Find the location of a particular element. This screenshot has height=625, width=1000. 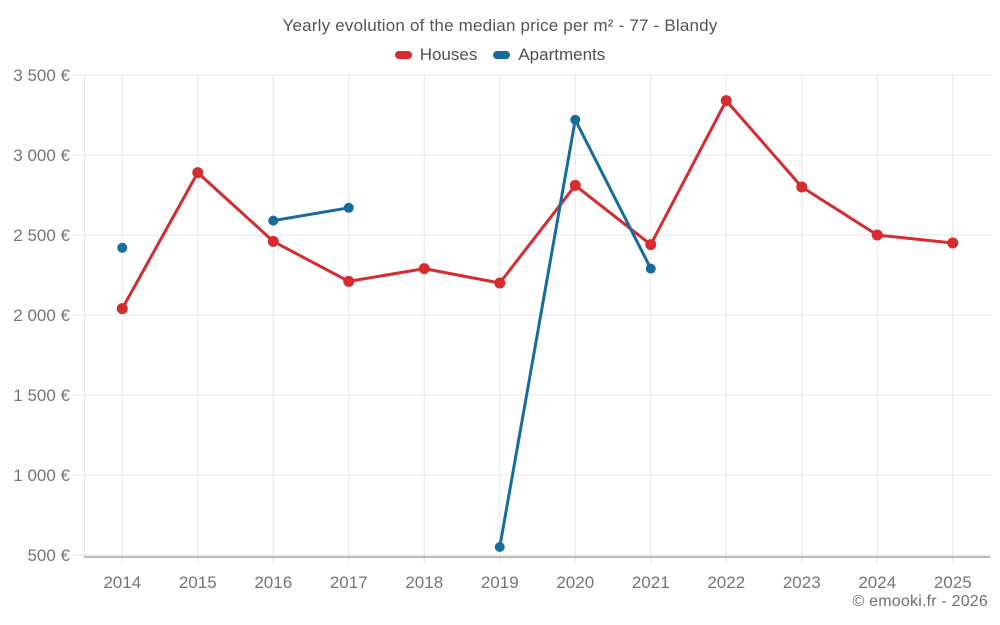

data-point-apartments-2014 is located at coordinates (122, 247).